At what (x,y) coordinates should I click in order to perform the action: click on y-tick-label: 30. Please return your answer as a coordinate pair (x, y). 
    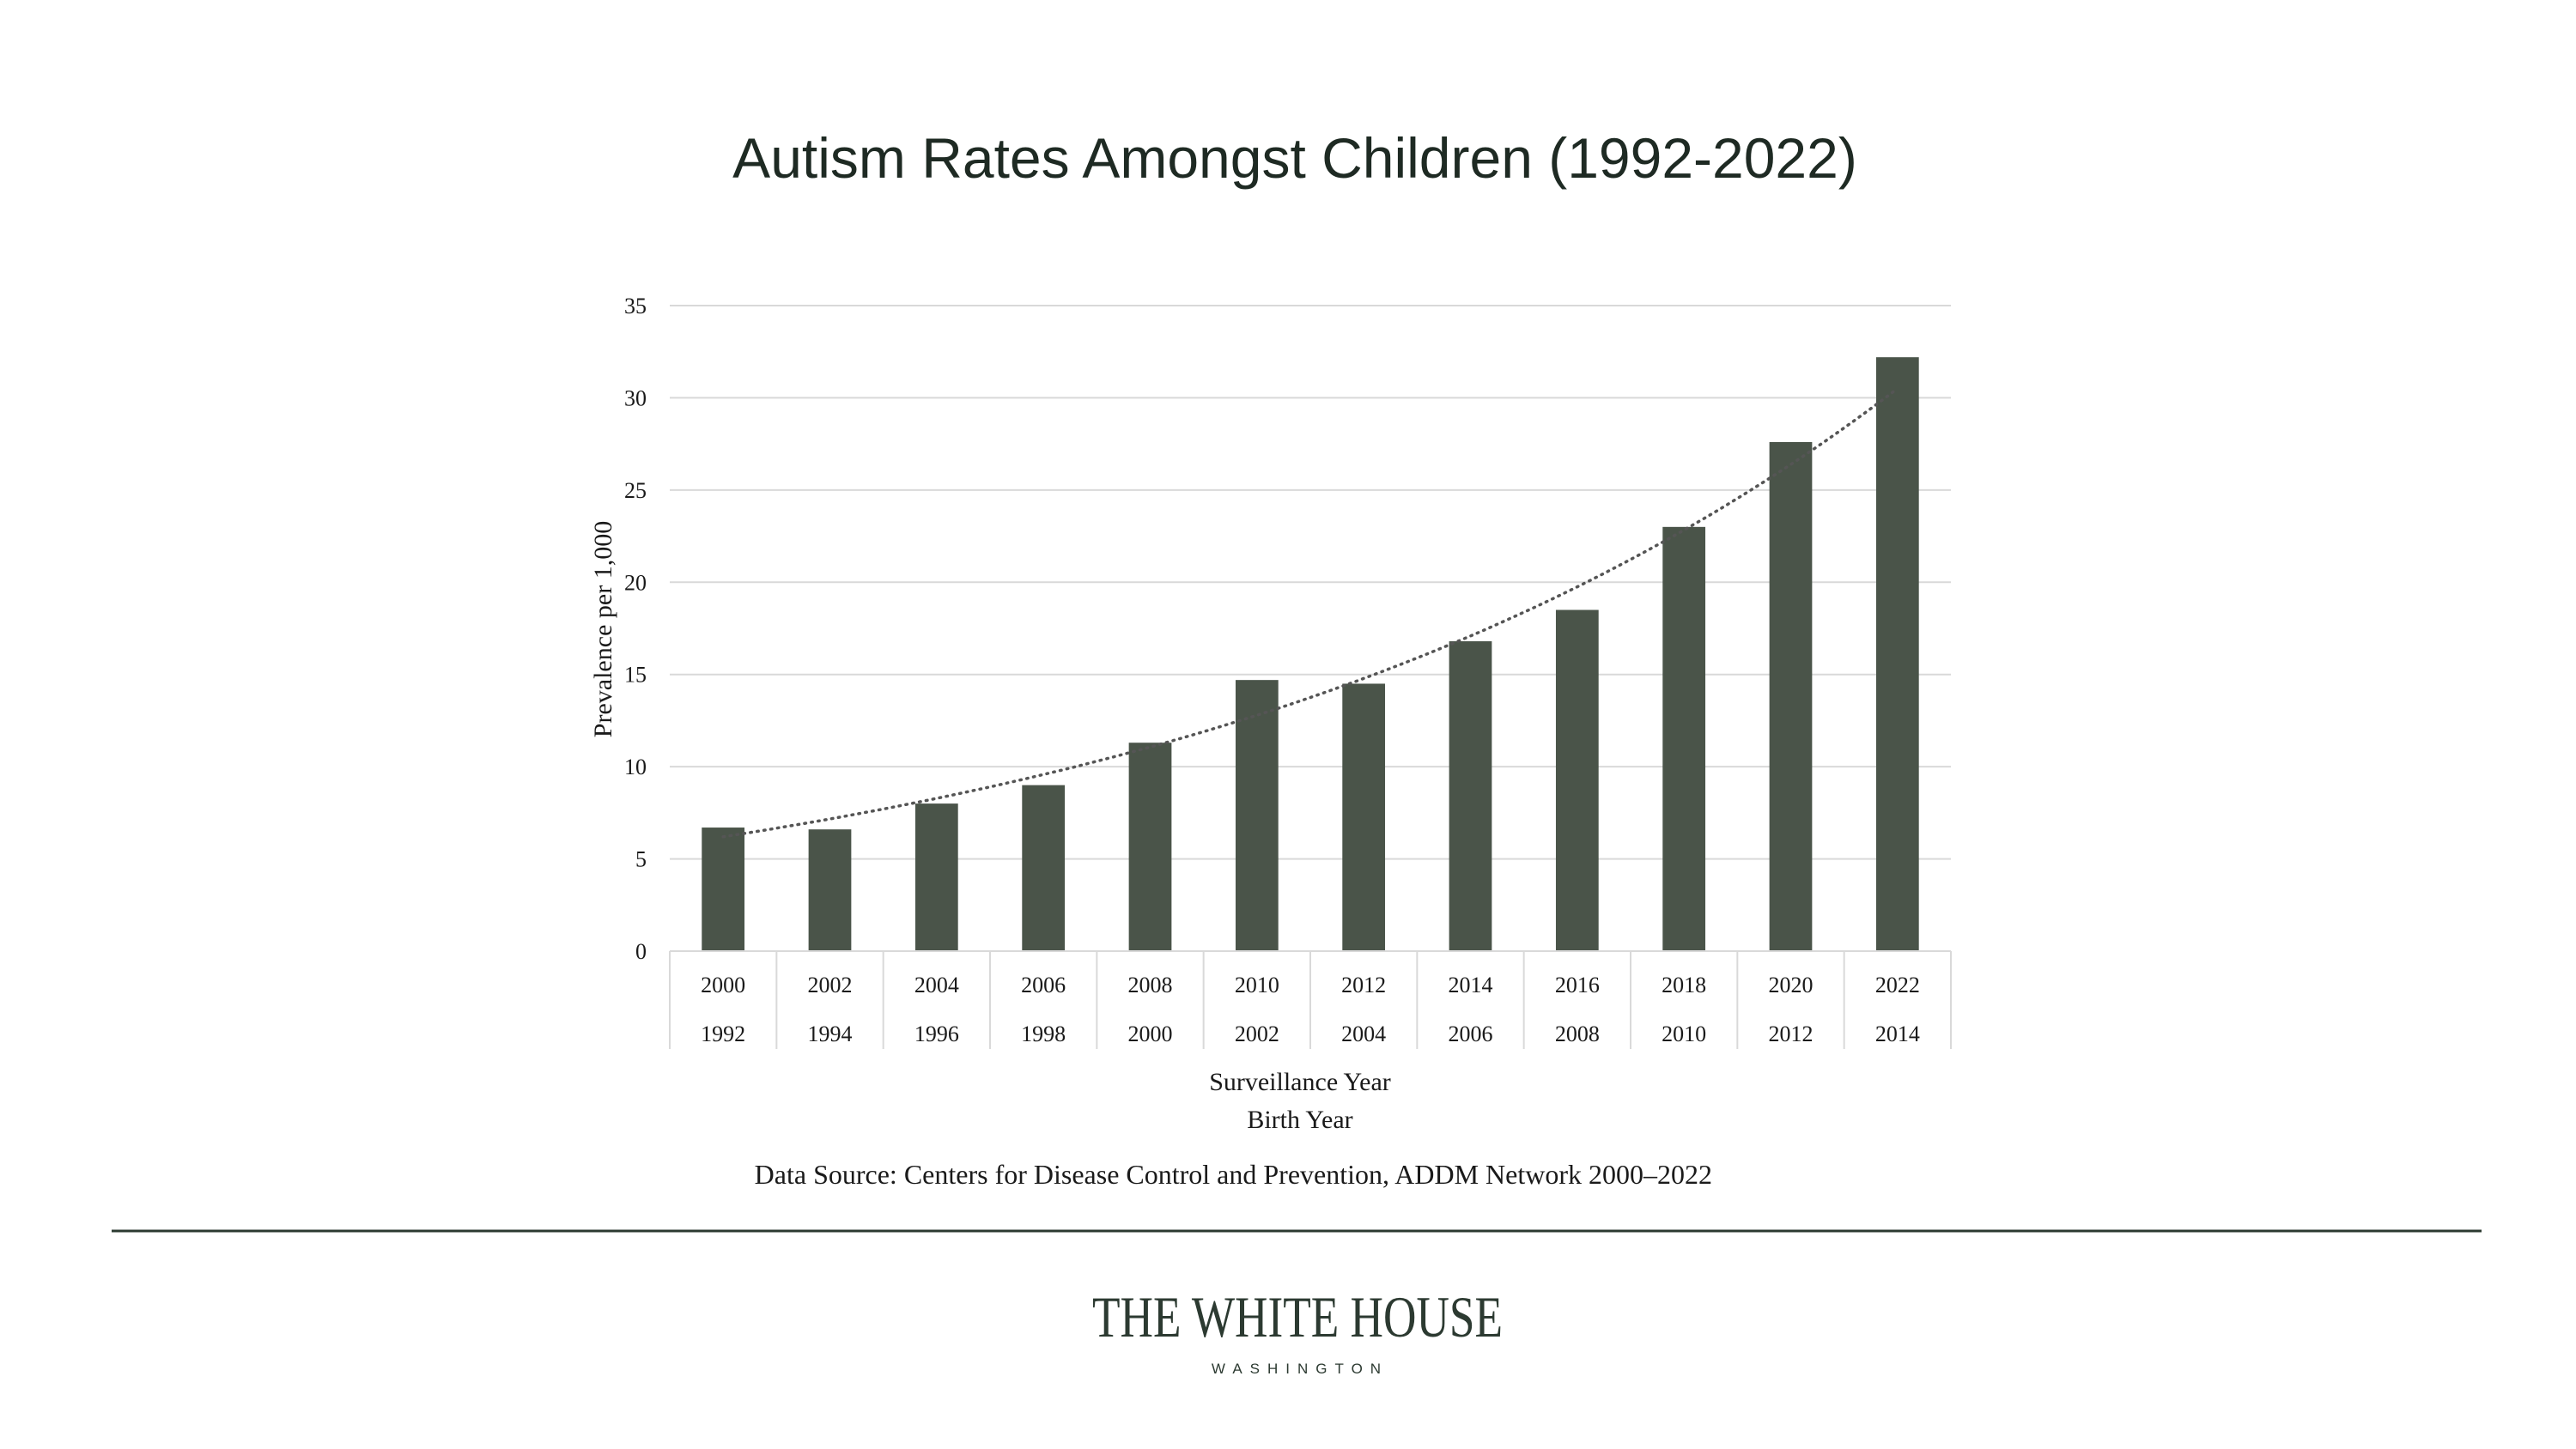
    Looking at the image, I should click on (636, 397).